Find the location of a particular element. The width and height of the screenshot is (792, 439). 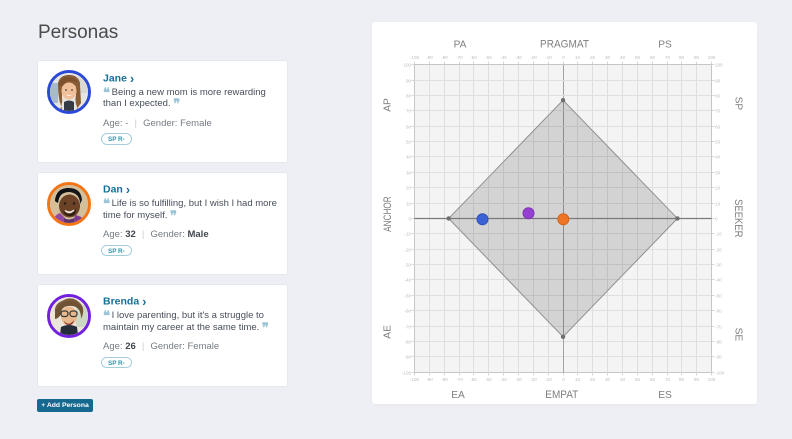

svg-text: PS is located at coordinates (665, 45).